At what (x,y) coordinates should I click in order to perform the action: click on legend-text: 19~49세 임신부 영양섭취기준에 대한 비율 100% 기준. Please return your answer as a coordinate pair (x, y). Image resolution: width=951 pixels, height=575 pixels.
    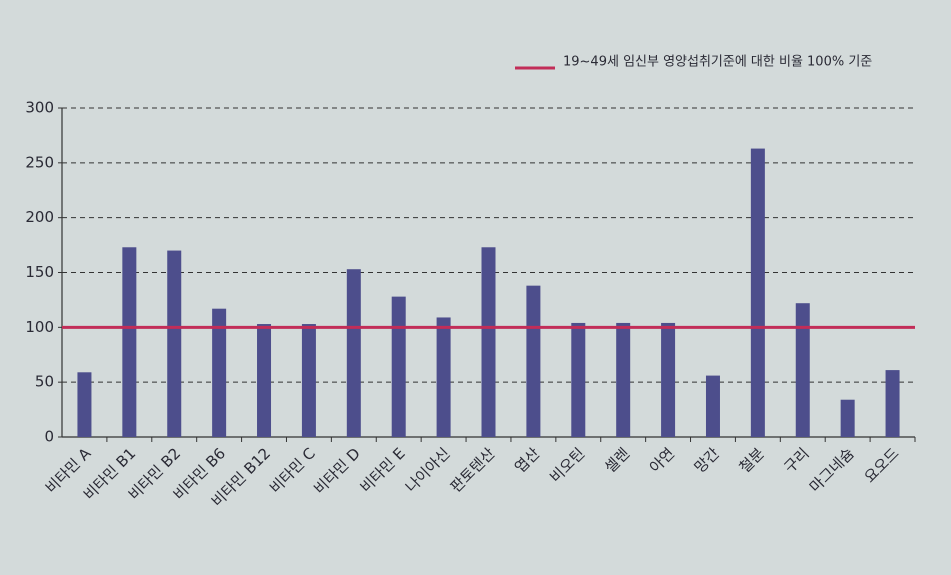
    Looking at the image, I should click on (717, 62).